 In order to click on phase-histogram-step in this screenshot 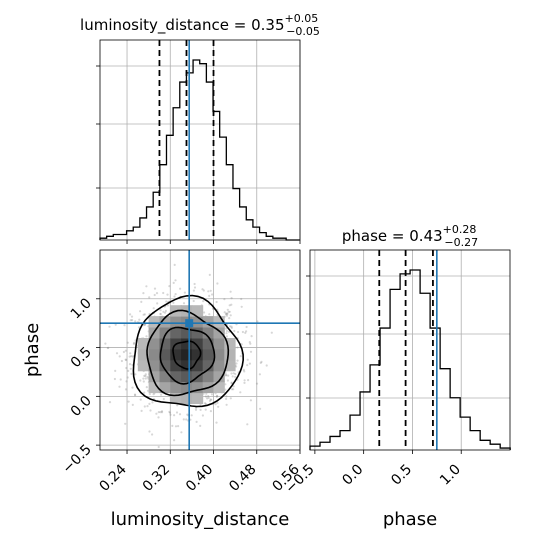, I will do `click(410, 359)`.